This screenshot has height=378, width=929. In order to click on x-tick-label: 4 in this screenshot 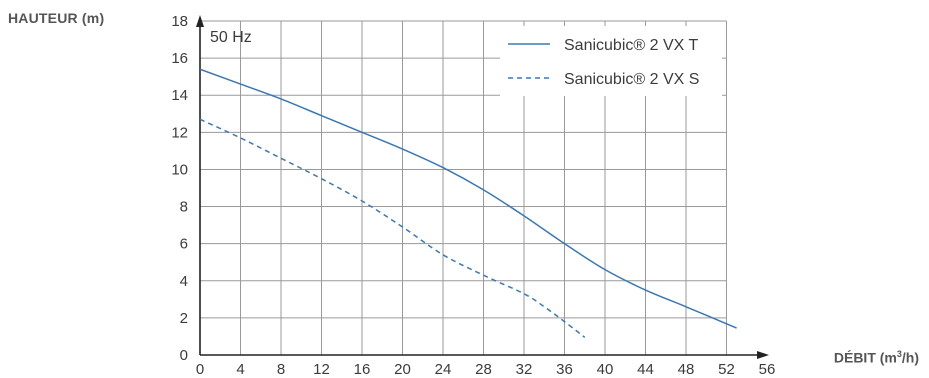, I will do `click(240, 369)`.